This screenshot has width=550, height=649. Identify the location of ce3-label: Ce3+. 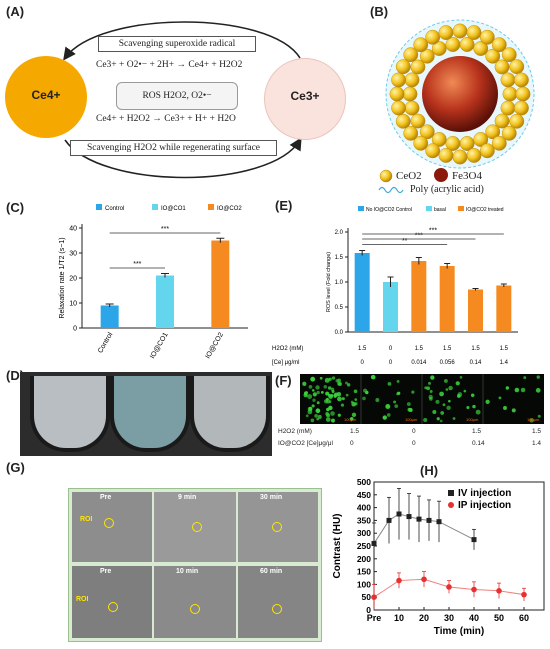
(305, 96).